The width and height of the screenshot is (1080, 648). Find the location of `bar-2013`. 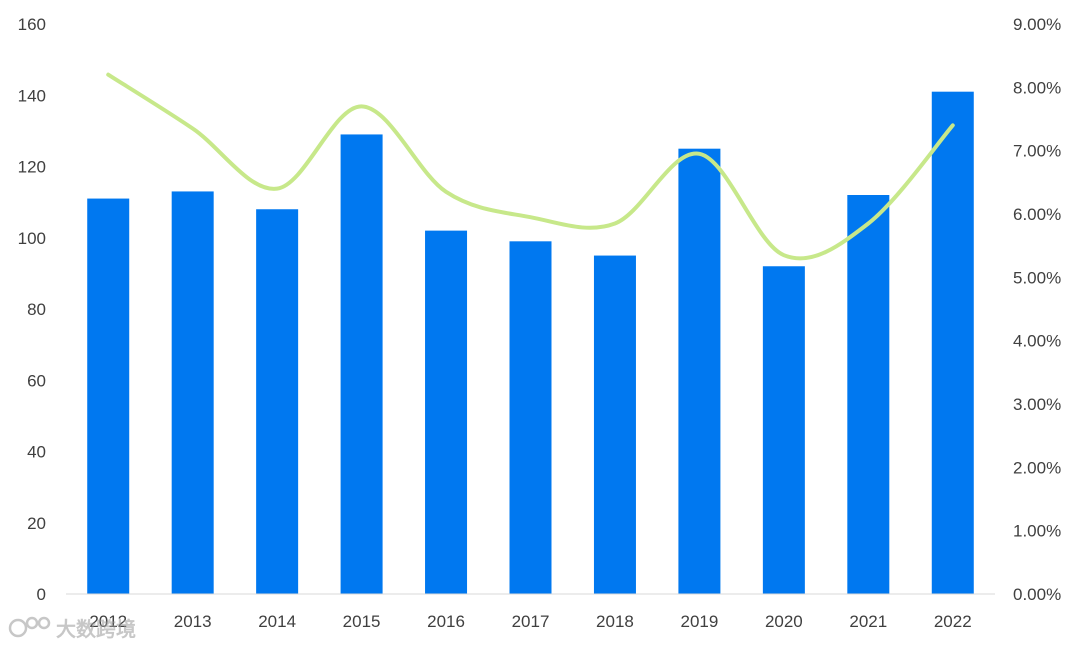

bar-2013 is located at coordinates (192, 392).